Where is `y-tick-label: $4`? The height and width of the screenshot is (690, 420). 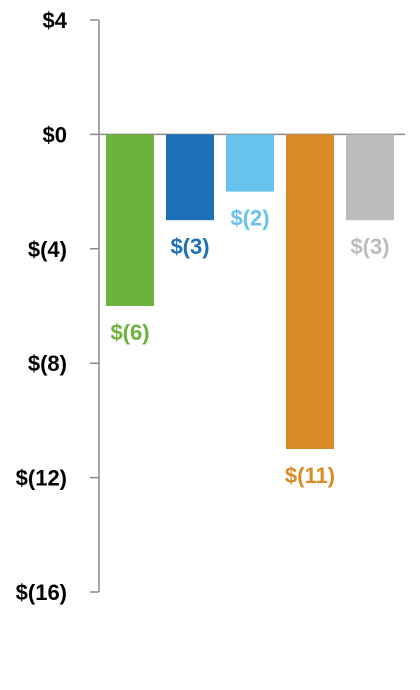 y-tick-label: $4 is located at coordinates (55, 20).